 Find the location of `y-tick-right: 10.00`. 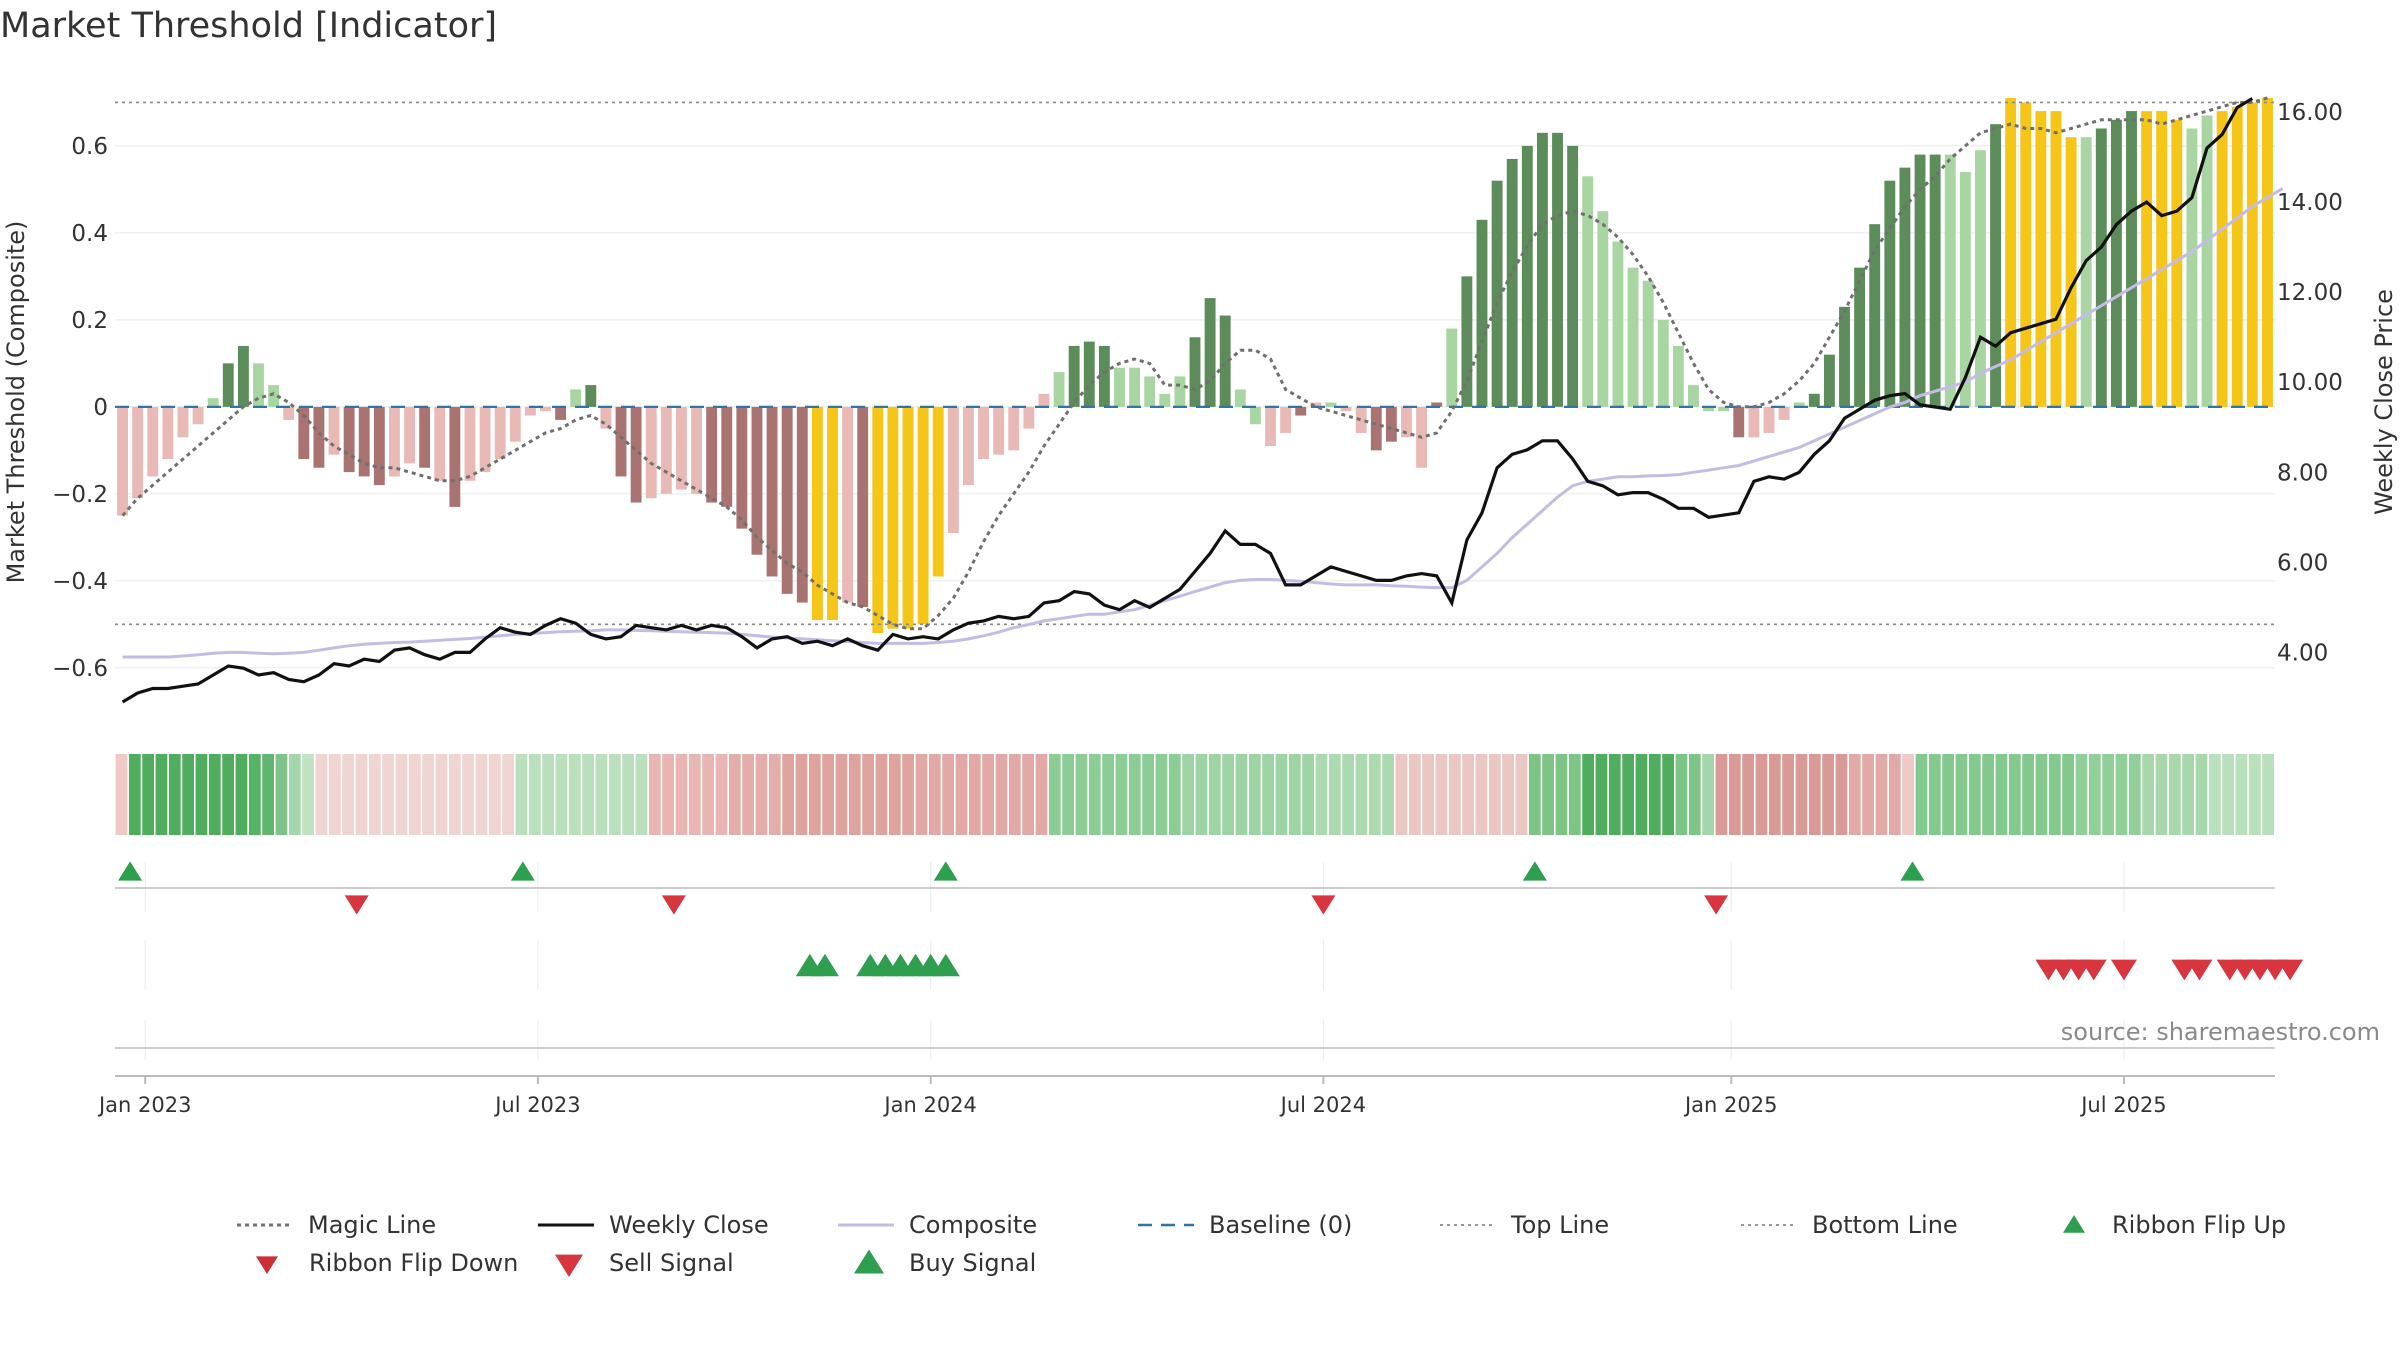

y-tick-right: 10.00 is located at coordinates (2310, 383).